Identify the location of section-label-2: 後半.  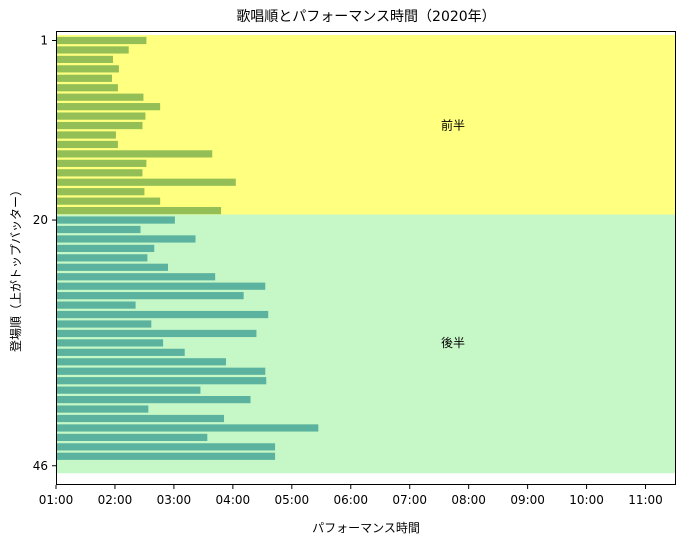
(453, 343).